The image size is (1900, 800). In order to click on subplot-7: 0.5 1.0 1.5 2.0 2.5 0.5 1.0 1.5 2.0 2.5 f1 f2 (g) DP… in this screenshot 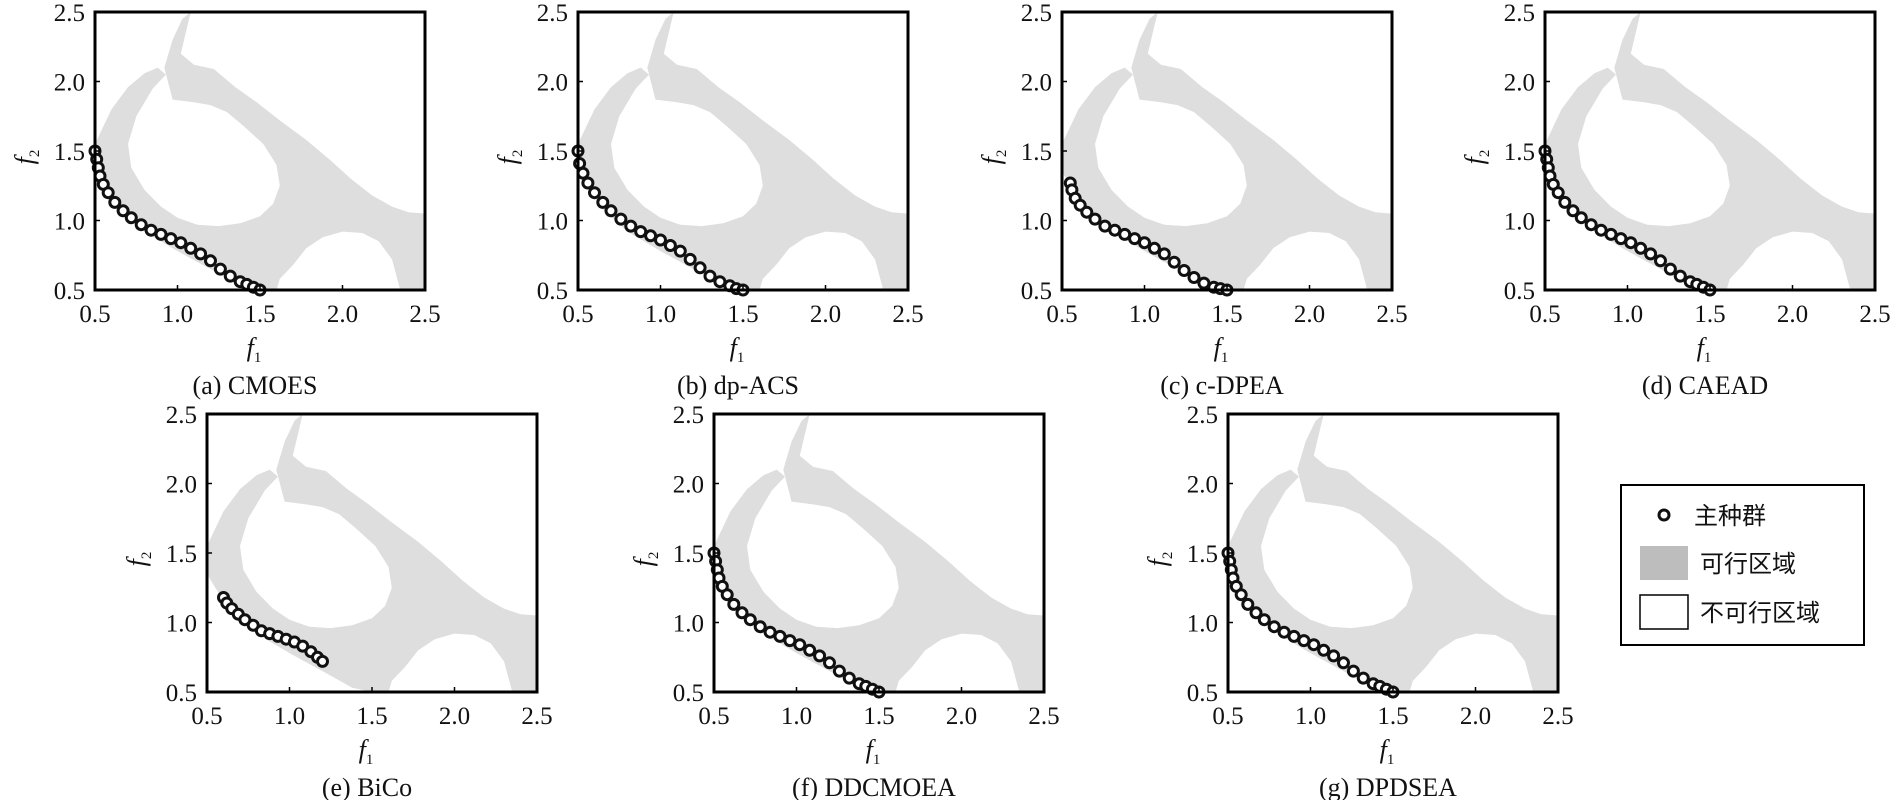, I will do `click(1358, 601)`.